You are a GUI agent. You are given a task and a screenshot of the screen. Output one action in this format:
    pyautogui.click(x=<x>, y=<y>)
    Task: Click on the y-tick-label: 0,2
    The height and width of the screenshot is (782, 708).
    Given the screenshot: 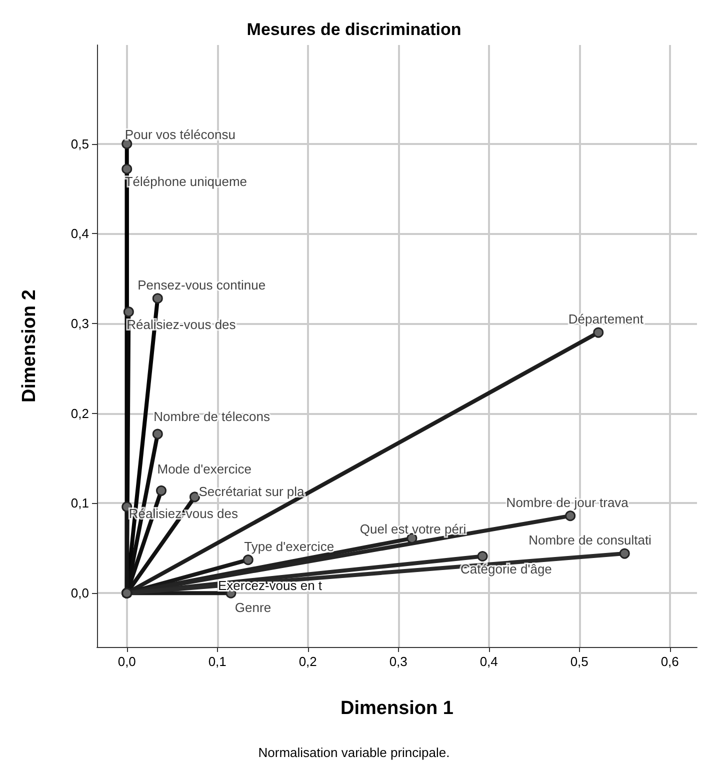 What is the action you would take?
    pyautogui.click(x=79, y=413)
    